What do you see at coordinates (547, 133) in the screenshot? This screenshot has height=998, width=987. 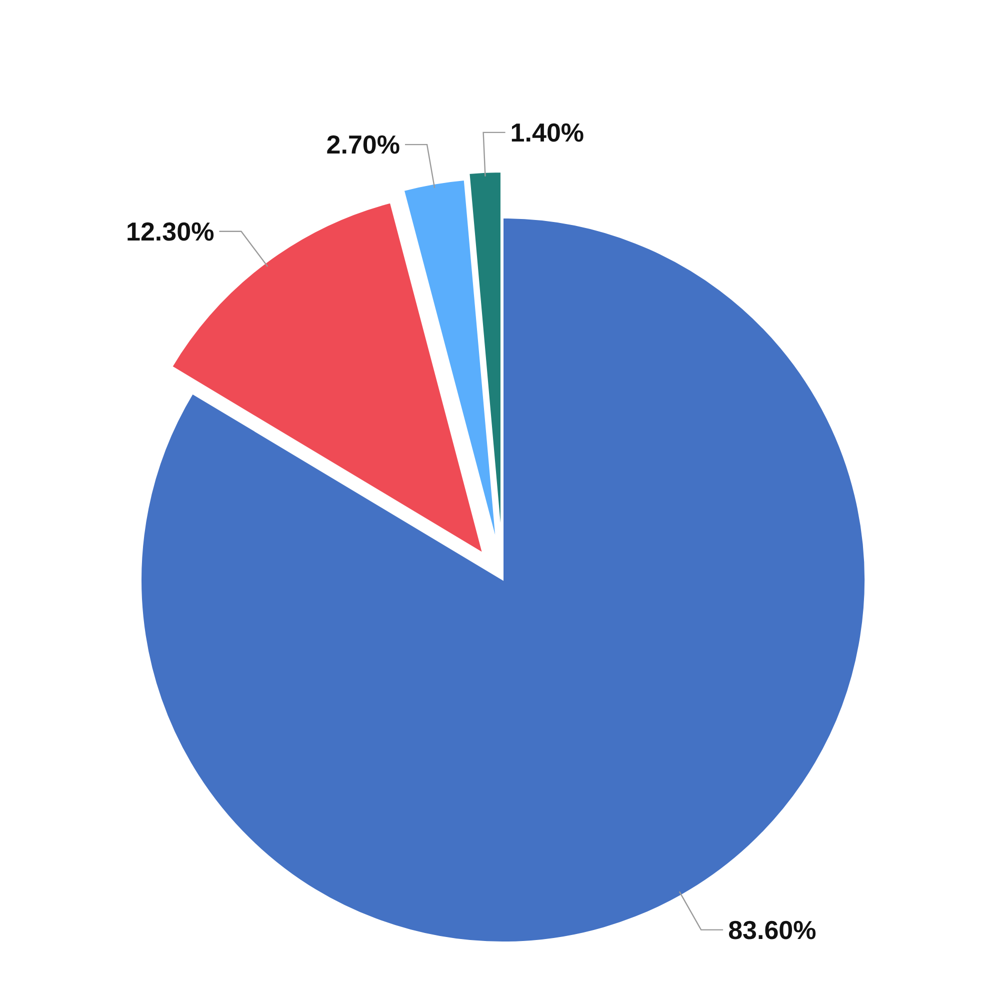 I see `data-label: 1.40%` at bounding box center [547, 133].